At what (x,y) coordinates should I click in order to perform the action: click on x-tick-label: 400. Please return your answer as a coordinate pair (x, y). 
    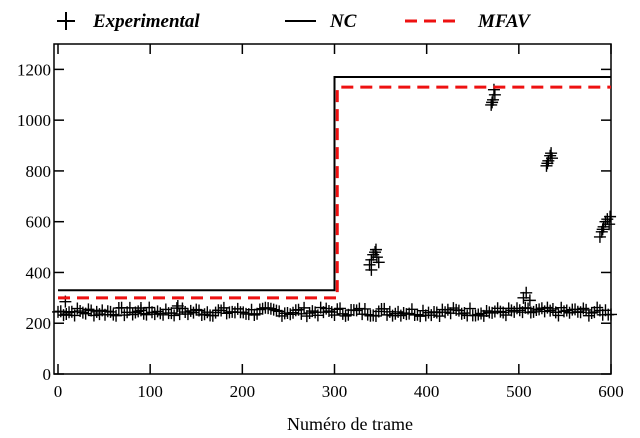
    Looking at the image, I should click on (427, 391).